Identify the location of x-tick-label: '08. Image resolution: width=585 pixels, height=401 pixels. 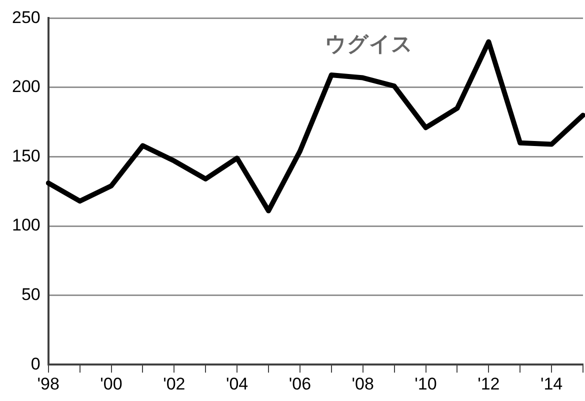
(363, 384).